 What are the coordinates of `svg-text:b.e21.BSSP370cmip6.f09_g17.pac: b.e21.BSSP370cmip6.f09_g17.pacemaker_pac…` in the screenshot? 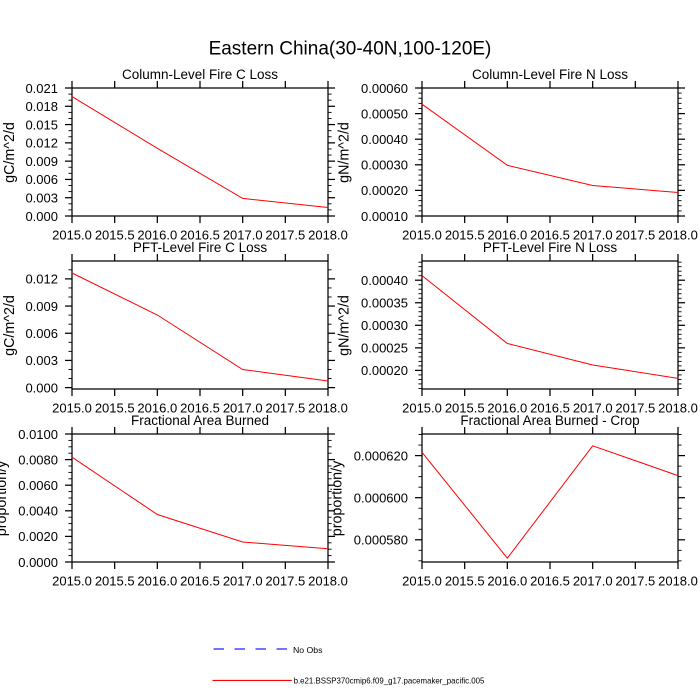 It's located at (389, 680).